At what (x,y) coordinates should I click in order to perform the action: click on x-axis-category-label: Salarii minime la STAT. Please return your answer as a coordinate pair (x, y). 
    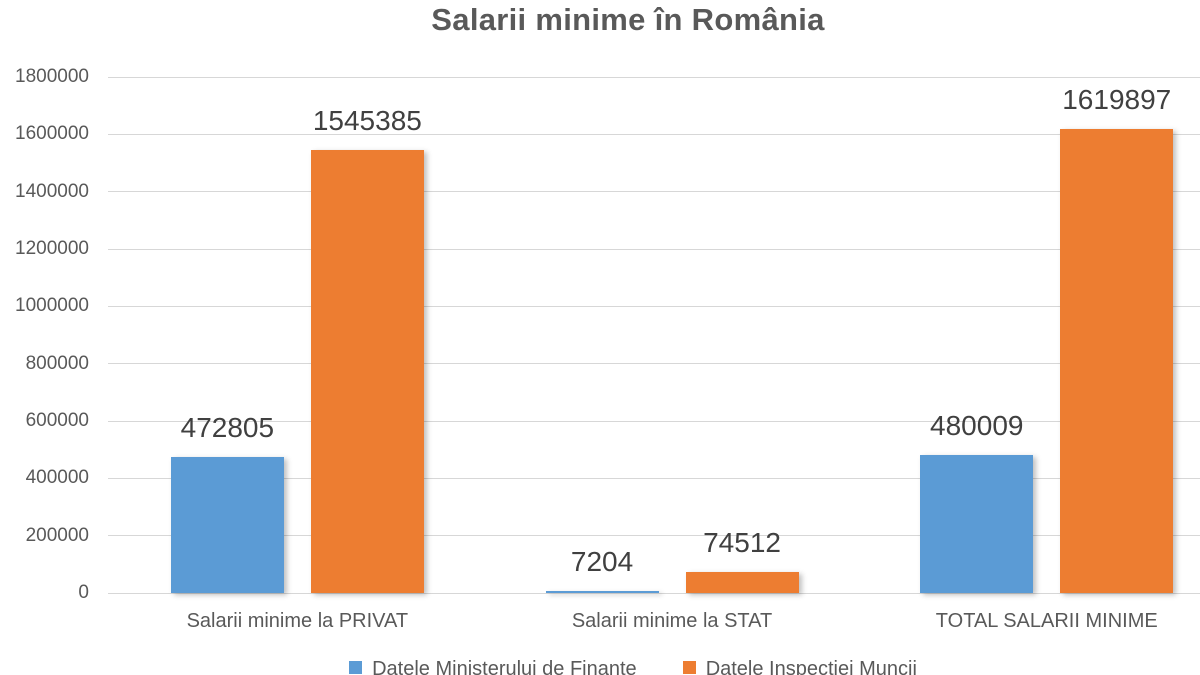
    Looking at the image, I should click on (672, 621).